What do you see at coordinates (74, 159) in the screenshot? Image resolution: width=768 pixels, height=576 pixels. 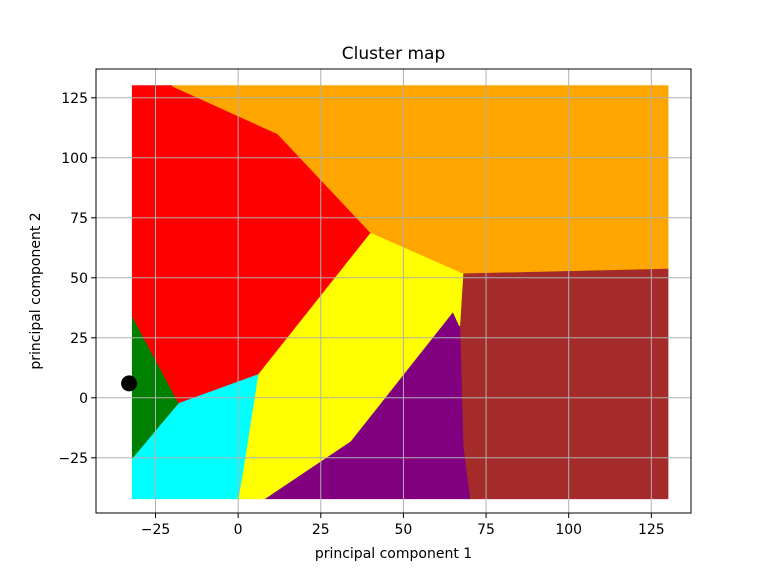 I see `y-tick-label: 100` at bounding box center [74, 159].